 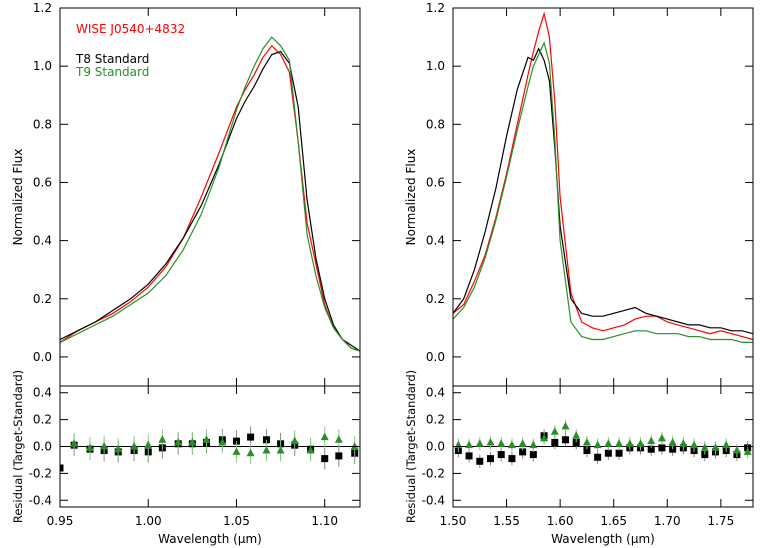 I want to click on x-tick-label: 1.60, so click(x=560, y=521).